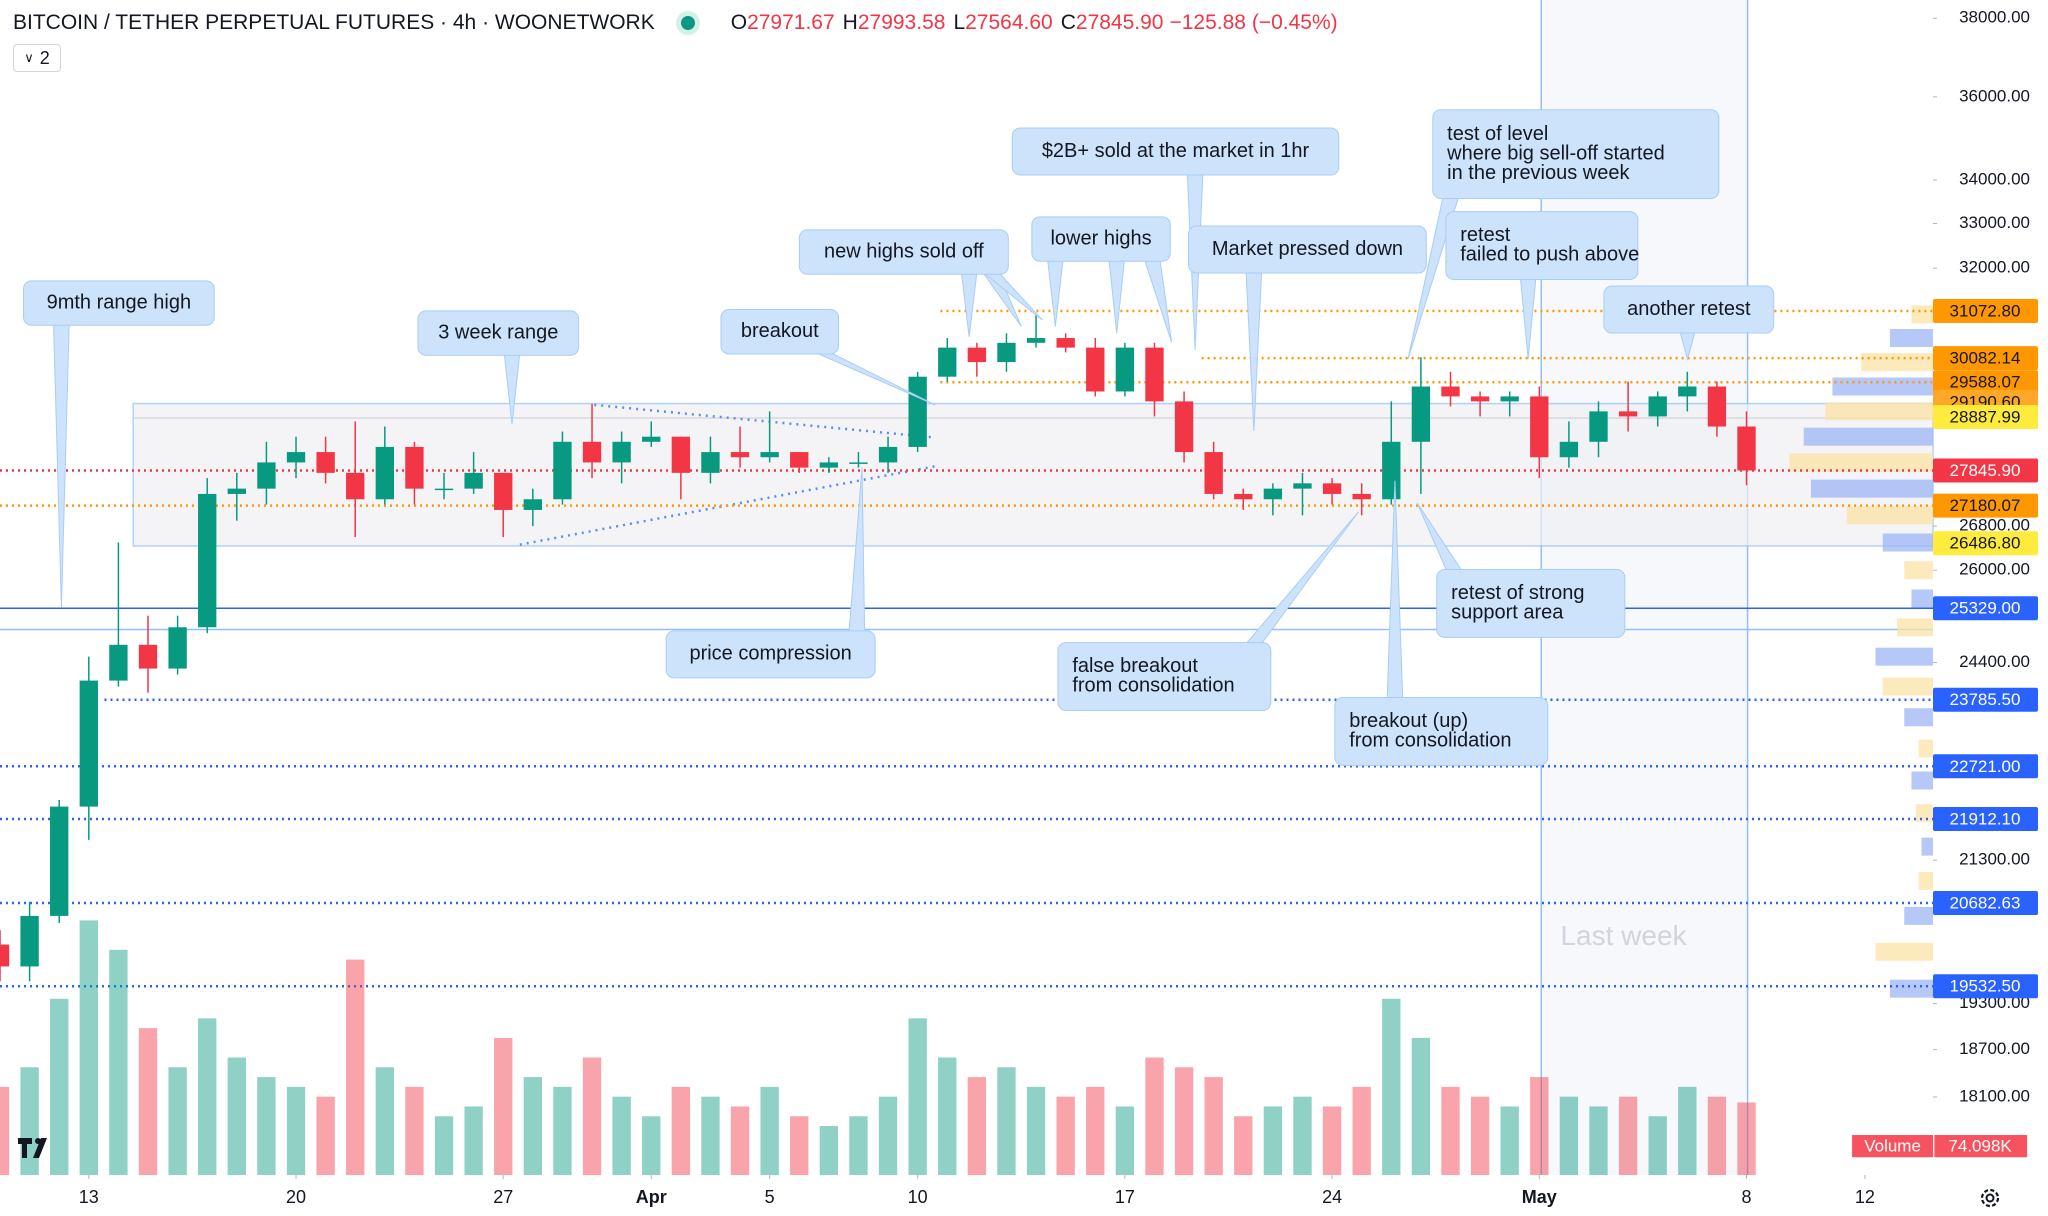  What do you see at coordinates (1994, 661) in the screenshot?
I see `y-tick-label: 24400.00` at bounding box center [1994, 661].